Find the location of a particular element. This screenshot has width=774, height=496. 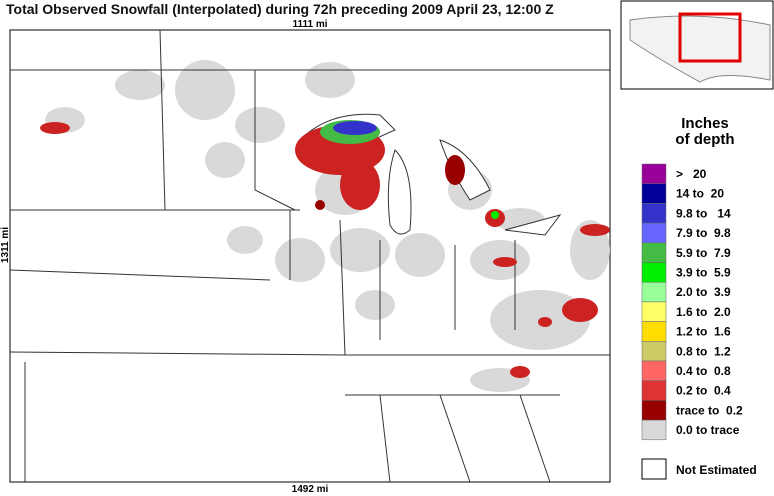

legend-label: 0.0 to trace is located at coordinates (708, 430).